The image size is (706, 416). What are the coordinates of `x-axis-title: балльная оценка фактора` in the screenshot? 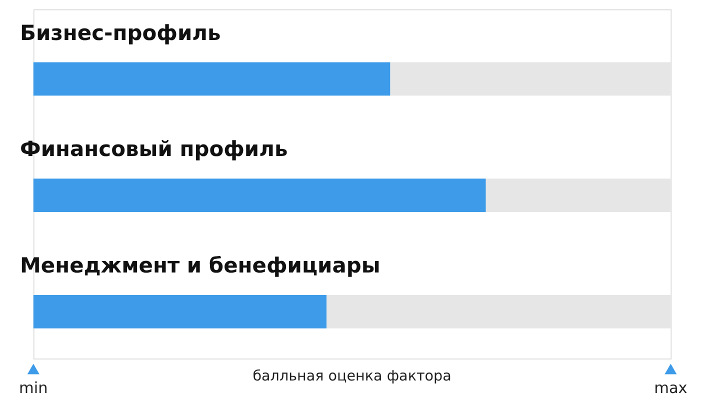 It's located at (352, 376).